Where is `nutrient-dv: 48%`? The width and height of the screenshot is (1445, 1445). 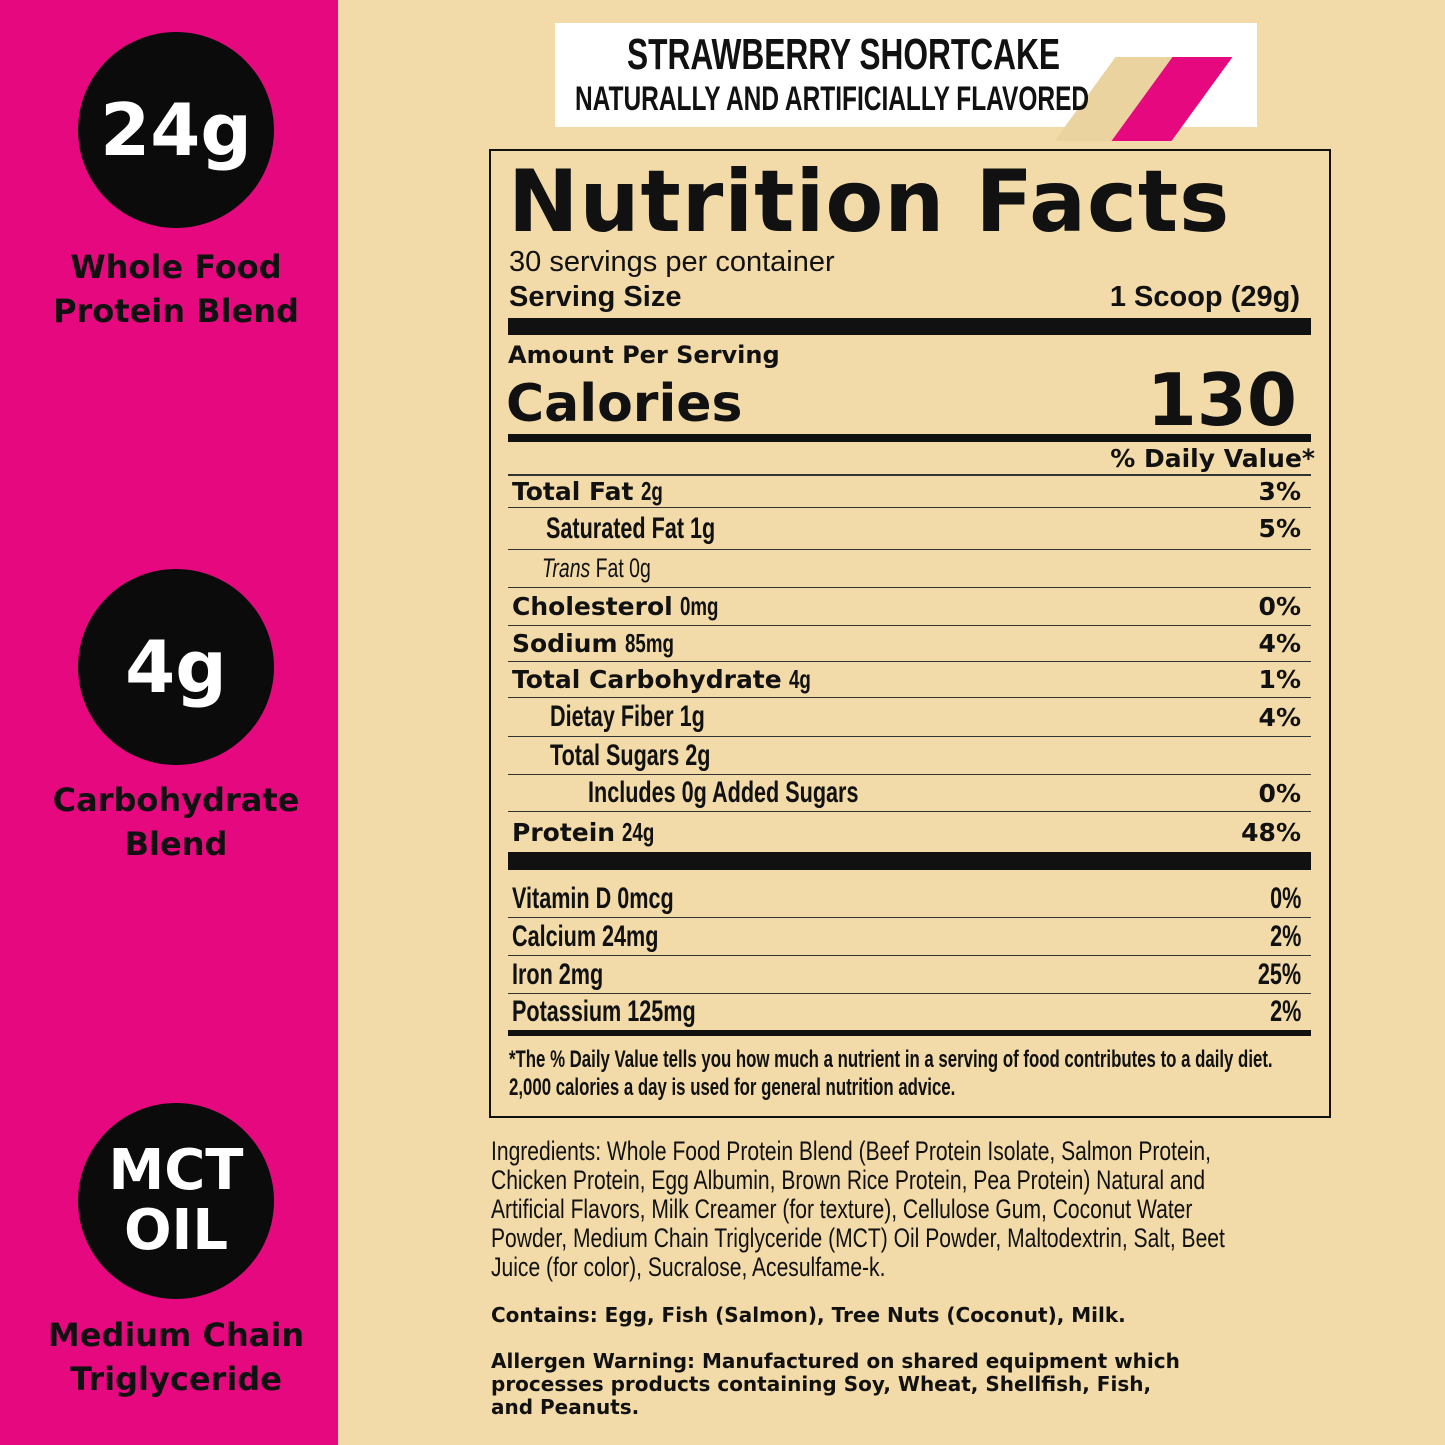
nutrient-dv: 48% is located at coordinates (1271, 832).